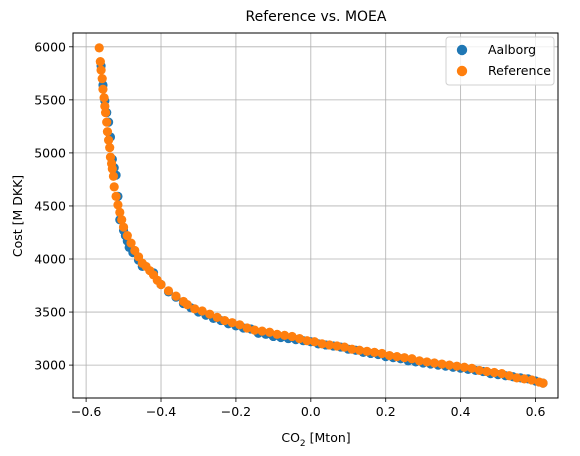 Image resolution: width=580 pixels, height=456 pixels. Describe the element at coordinates (462, 50) in the screenshot. I see `legend-marker-aalborg` at that location.